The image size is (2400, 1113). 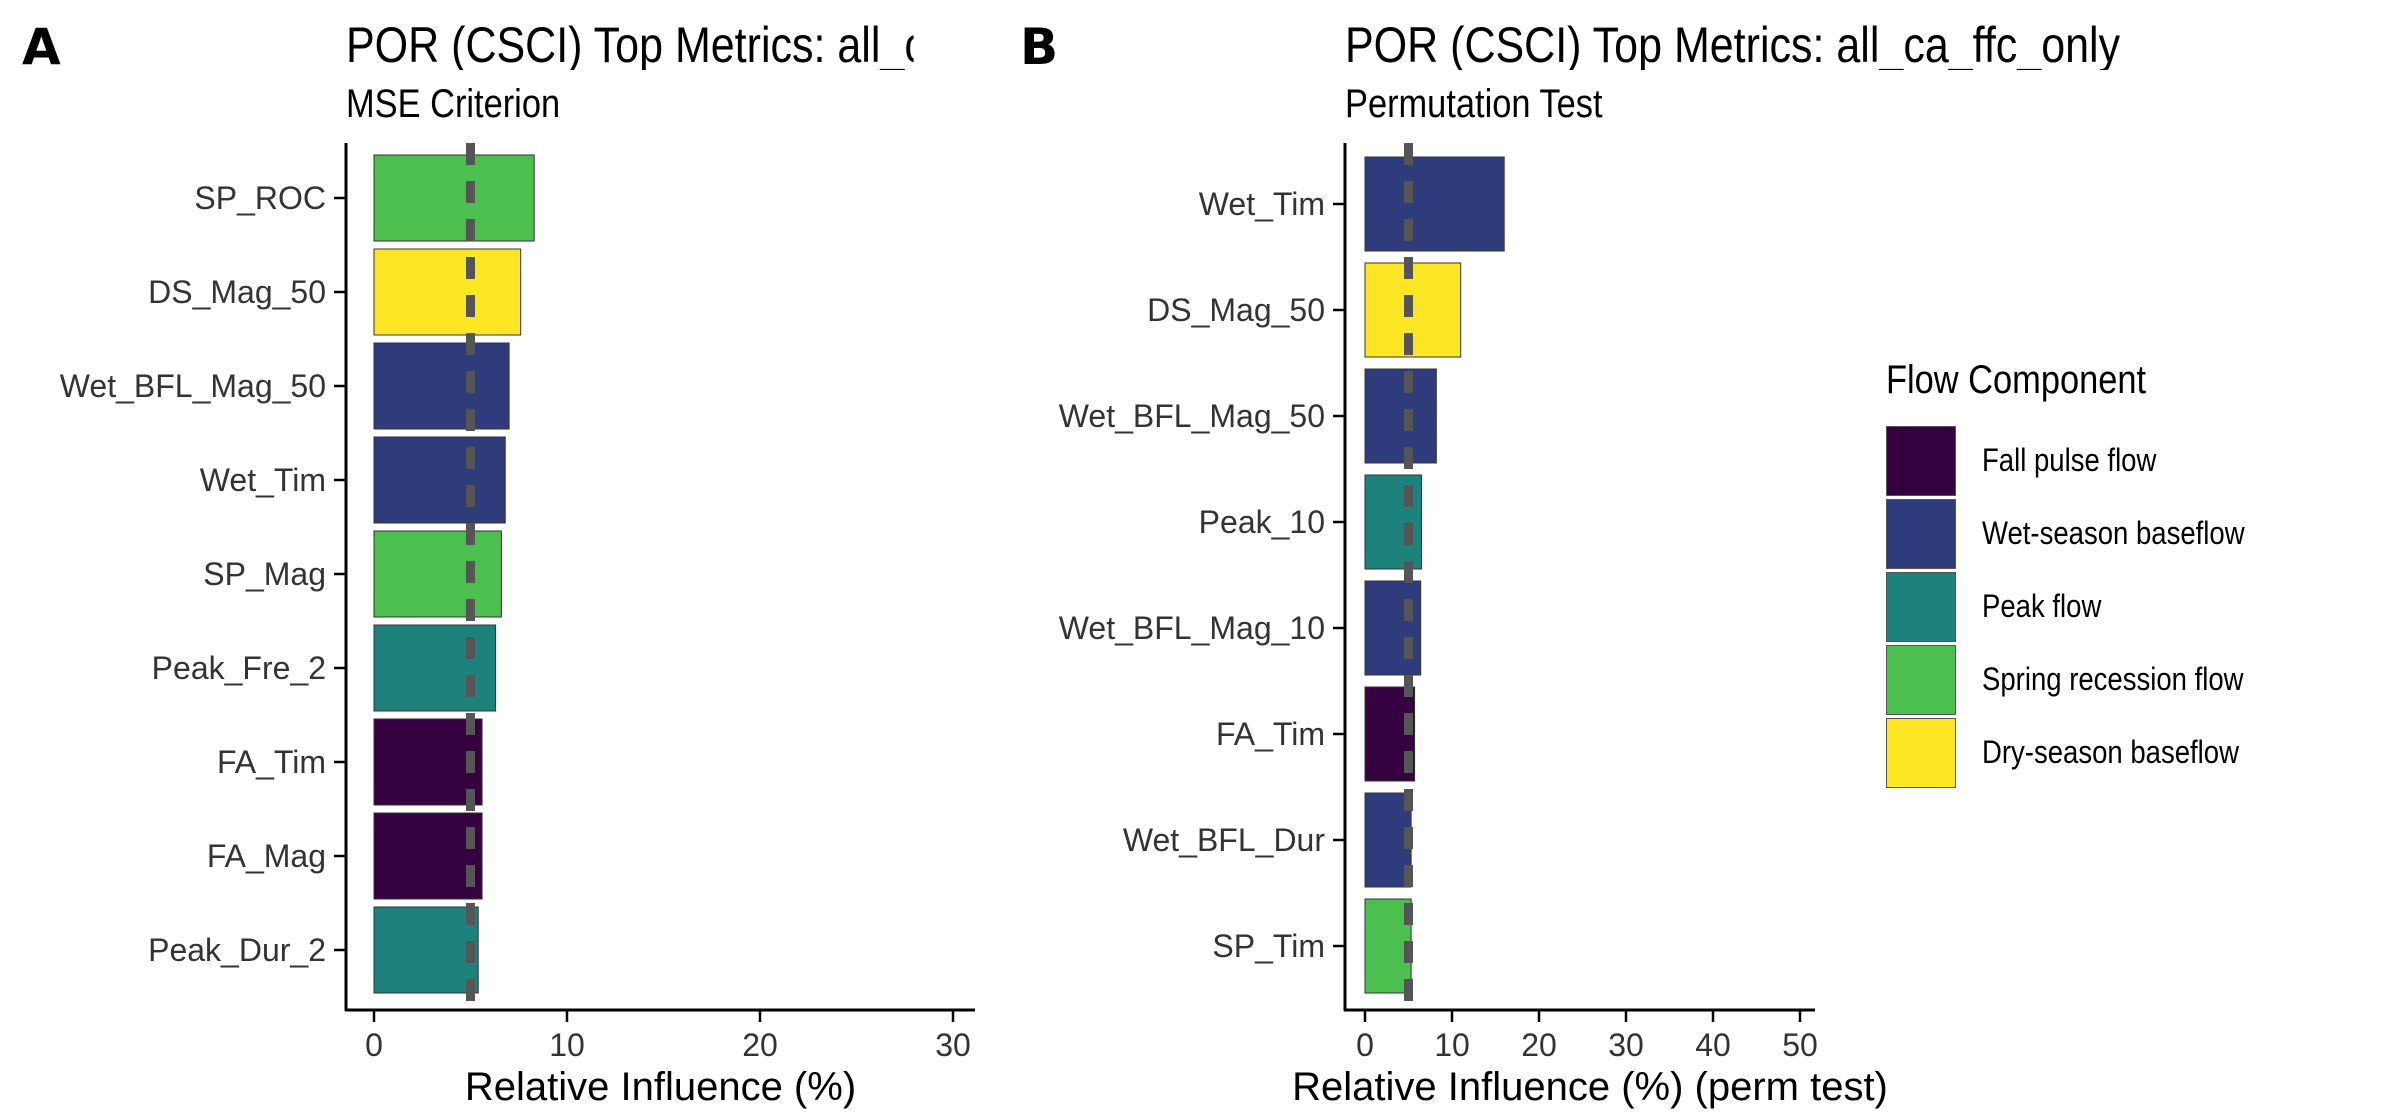 I want to click on panel-a-letter: A, so click(x=41, y=47).